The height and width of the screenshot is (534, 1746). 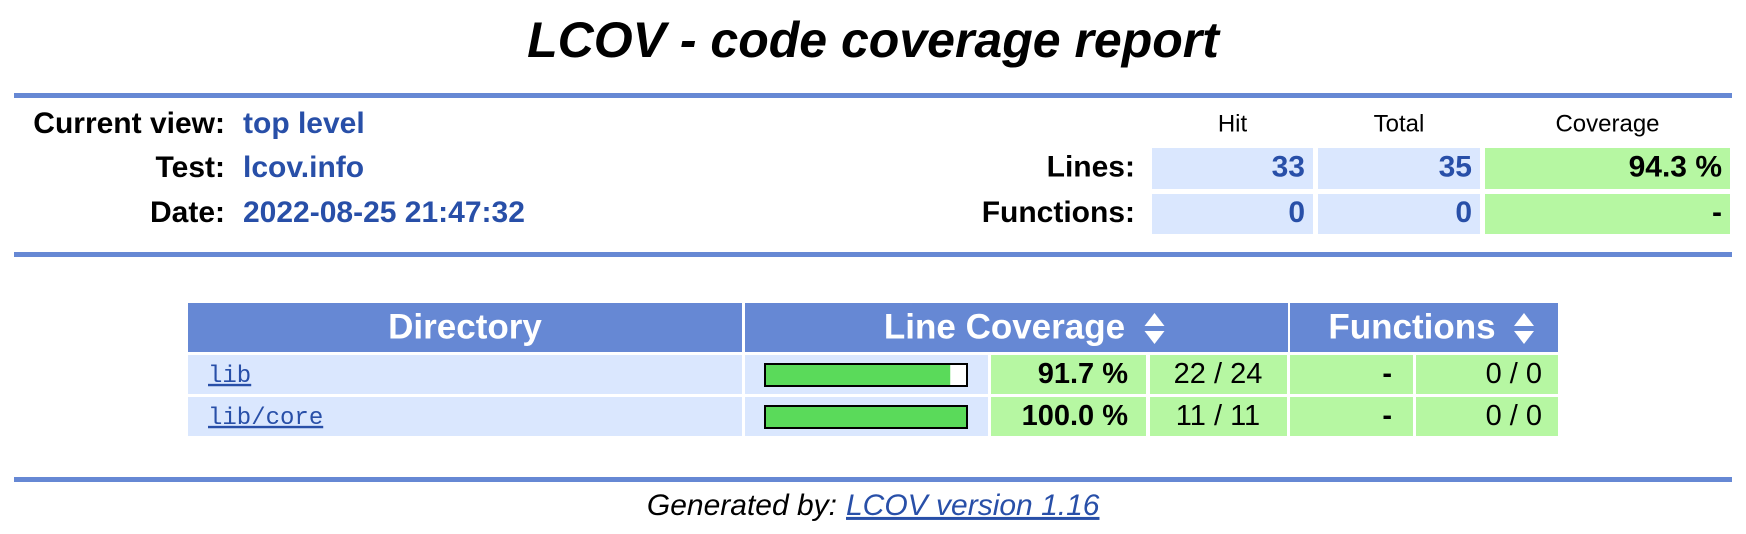 What do you see at coordinates (1675, 166) in the screenshot?
I see `summary-value: 94.3 %` at bounding box center [1675, 166].